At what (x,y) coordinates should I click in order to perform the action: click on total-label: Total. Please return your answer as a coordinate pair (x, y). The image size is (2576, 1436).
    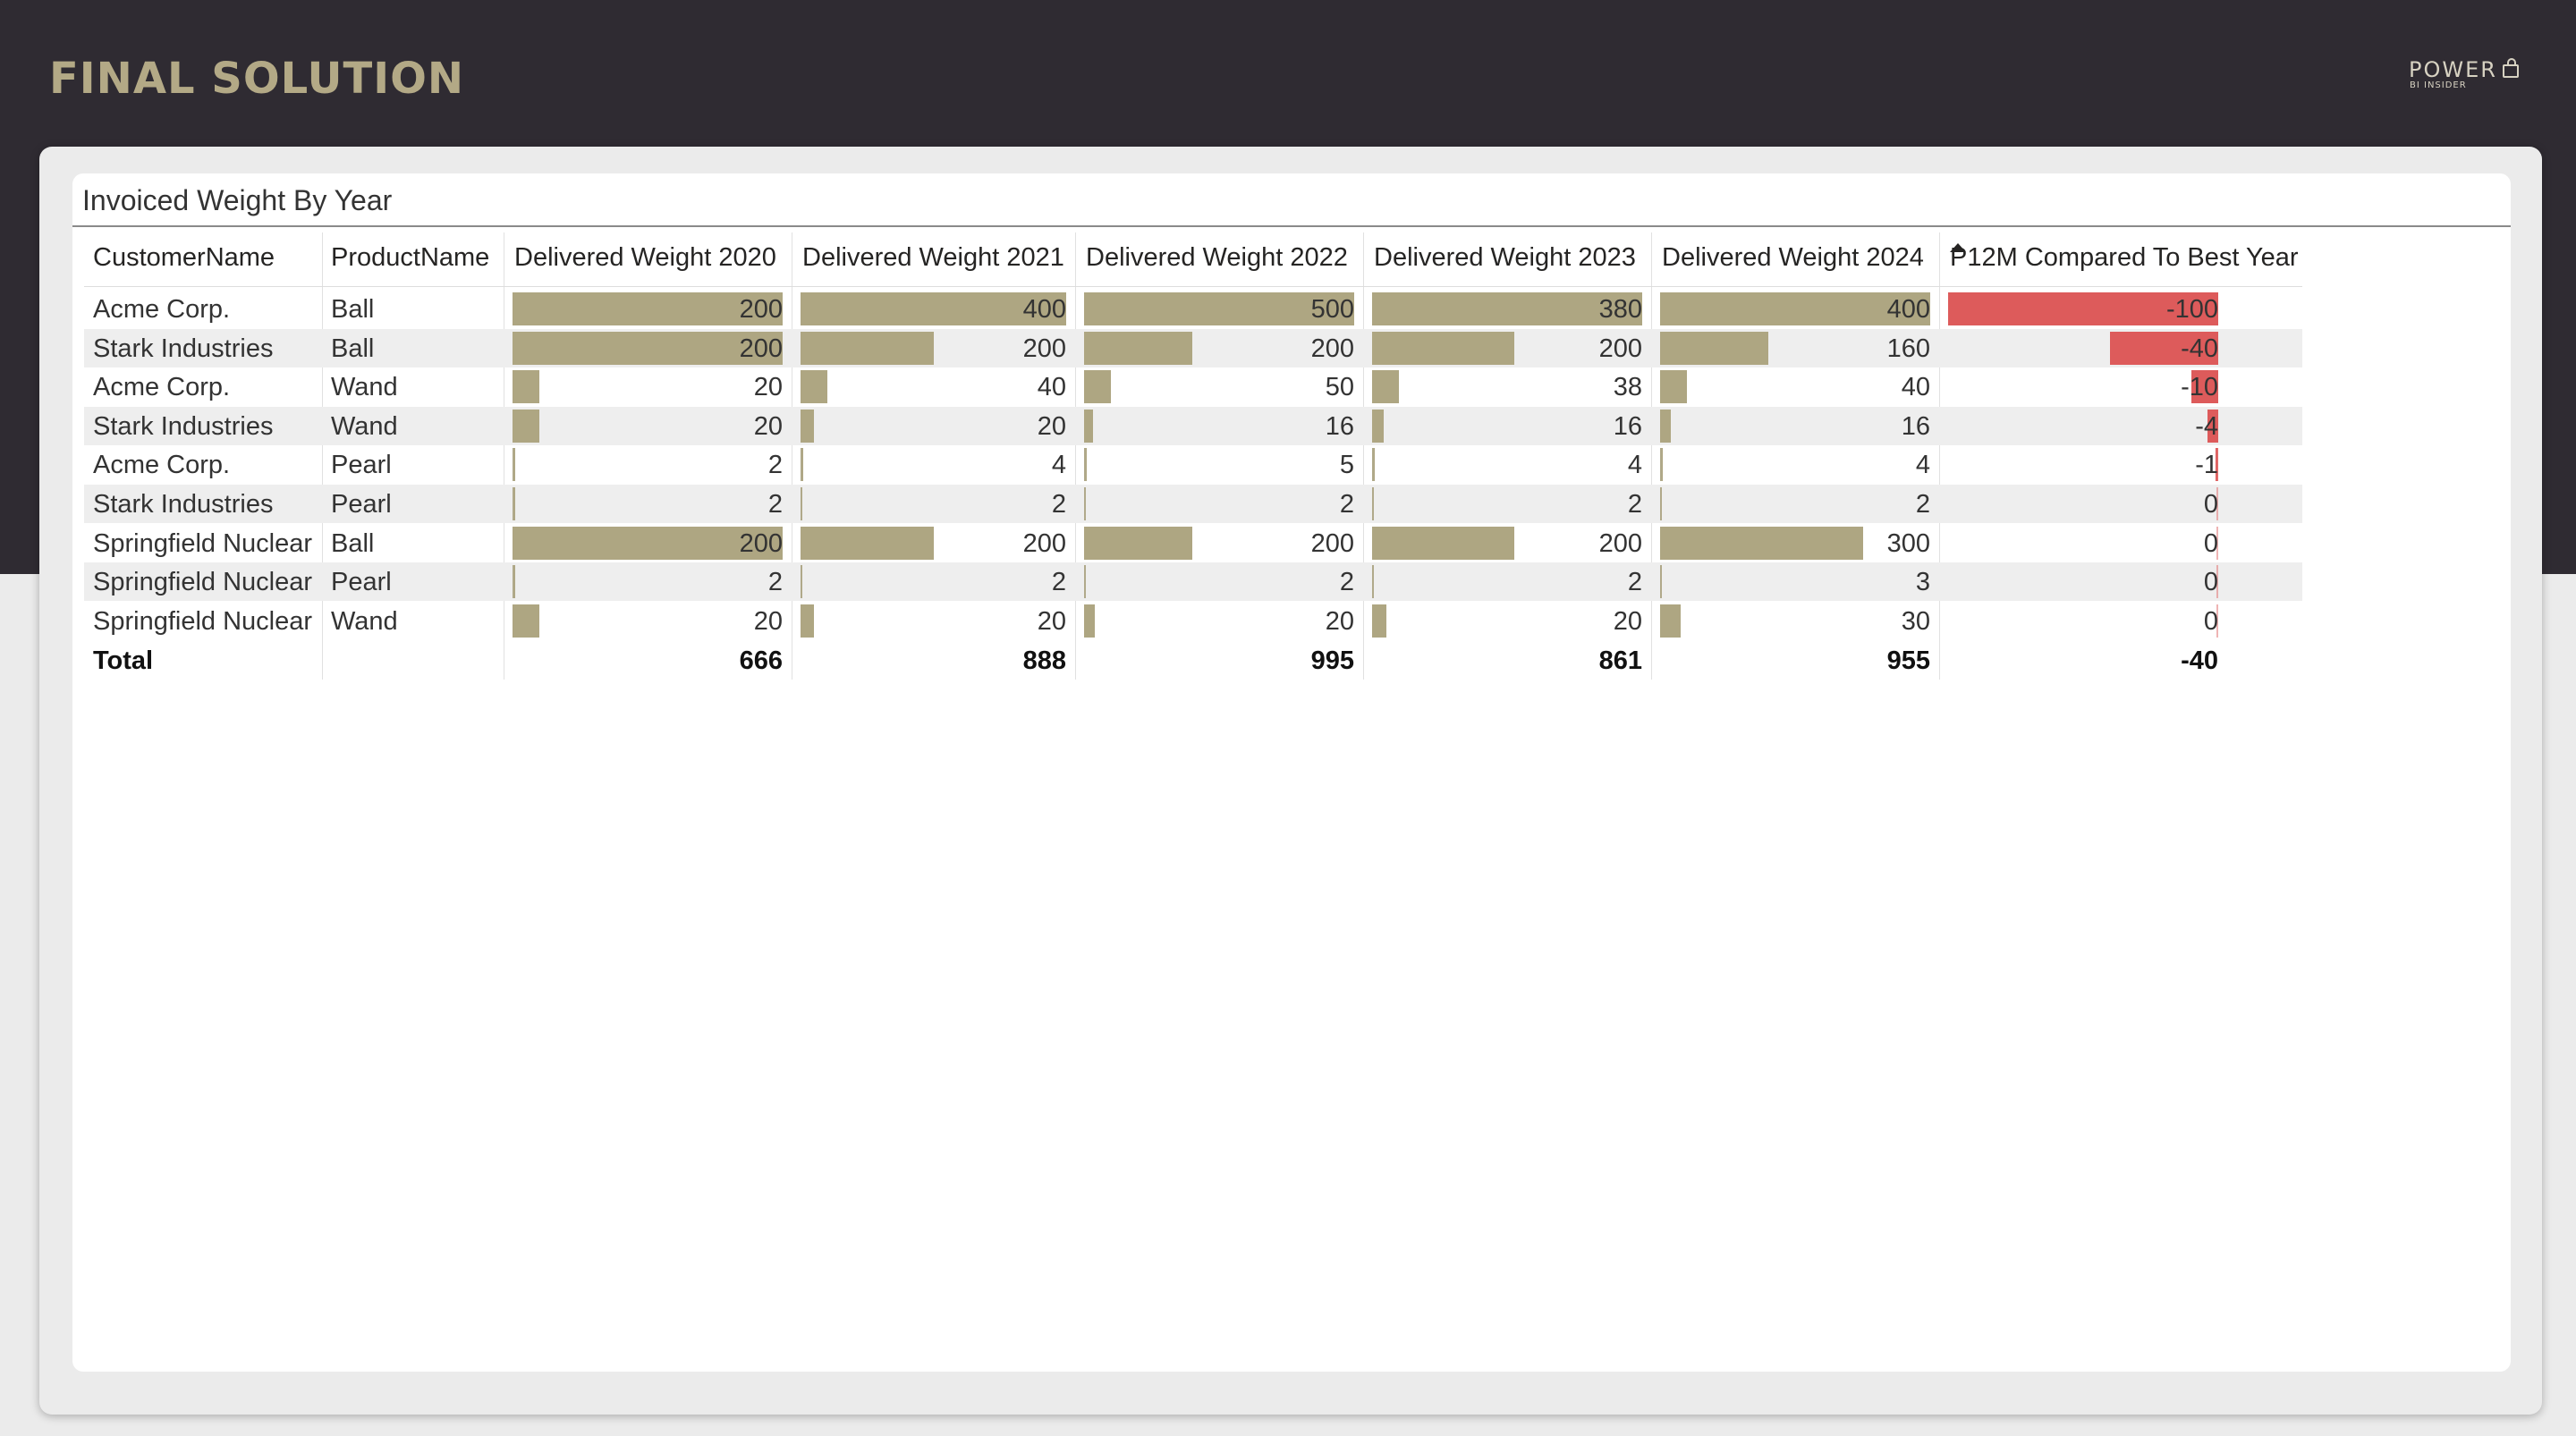
    Looking at the image, I should click on (123, 661).